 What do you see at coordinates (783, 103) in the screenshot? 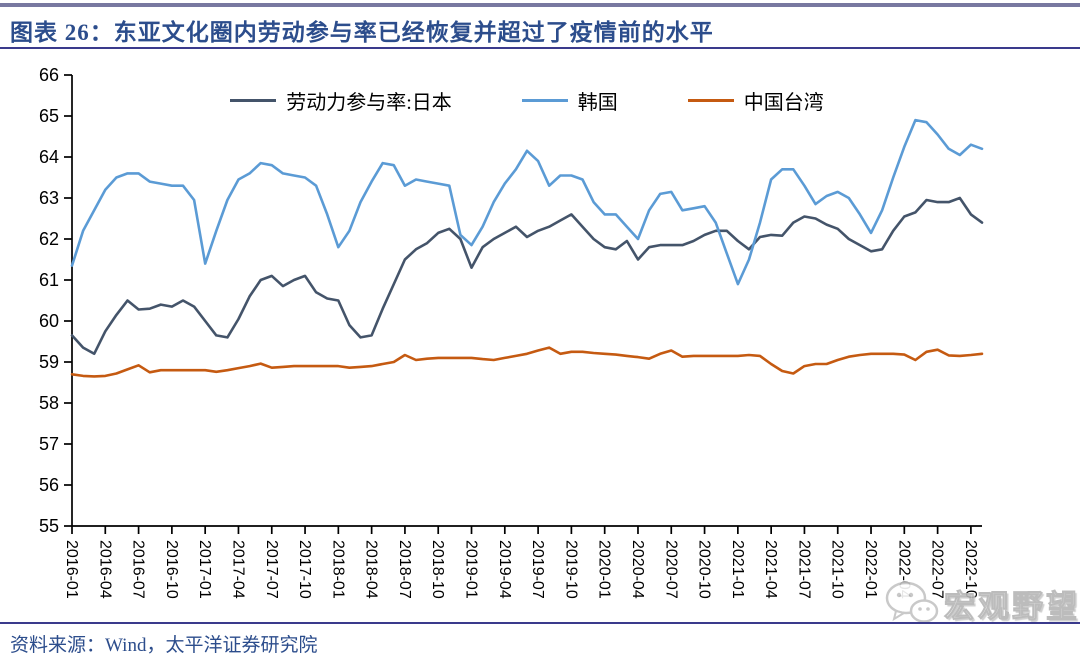
I see `legend-label-taiwan: 中国台湾` at bounding box center [783, 103].